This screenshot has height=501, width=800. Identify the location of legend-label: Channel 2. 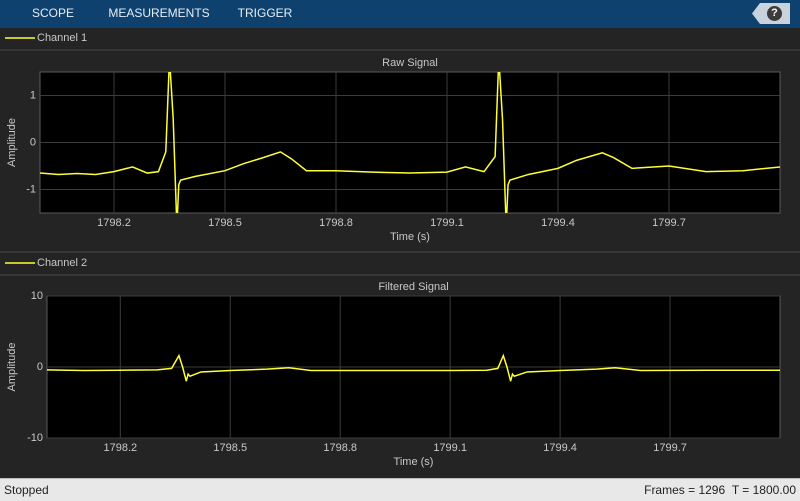
(62, 263).